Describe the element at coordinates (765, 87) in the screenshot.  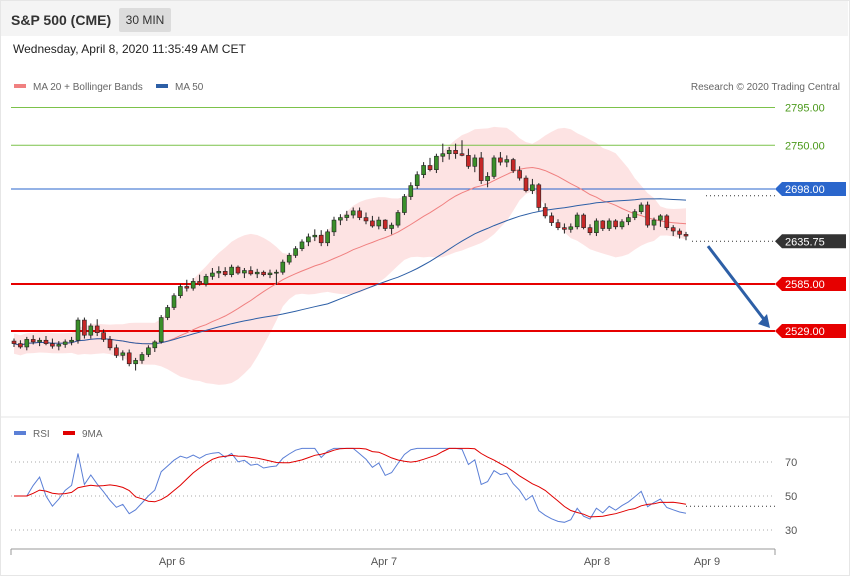
I see `credit-text: Research © 2020 Trading Central` at that location.